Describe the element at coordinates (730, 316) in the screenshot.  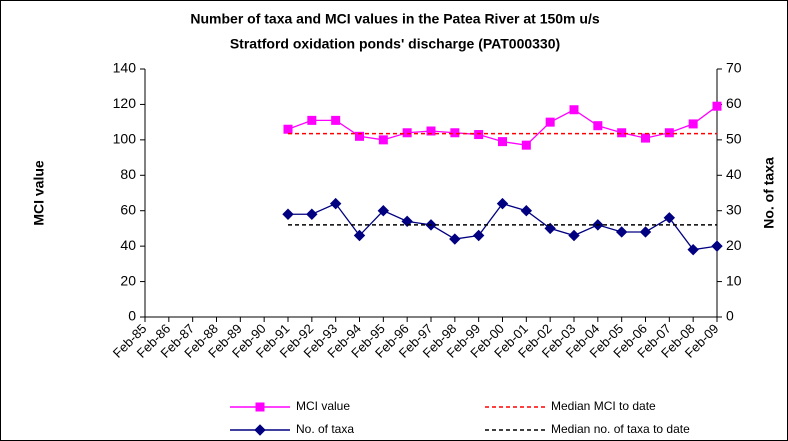
I see `y2-tick-label: 0` at that location.